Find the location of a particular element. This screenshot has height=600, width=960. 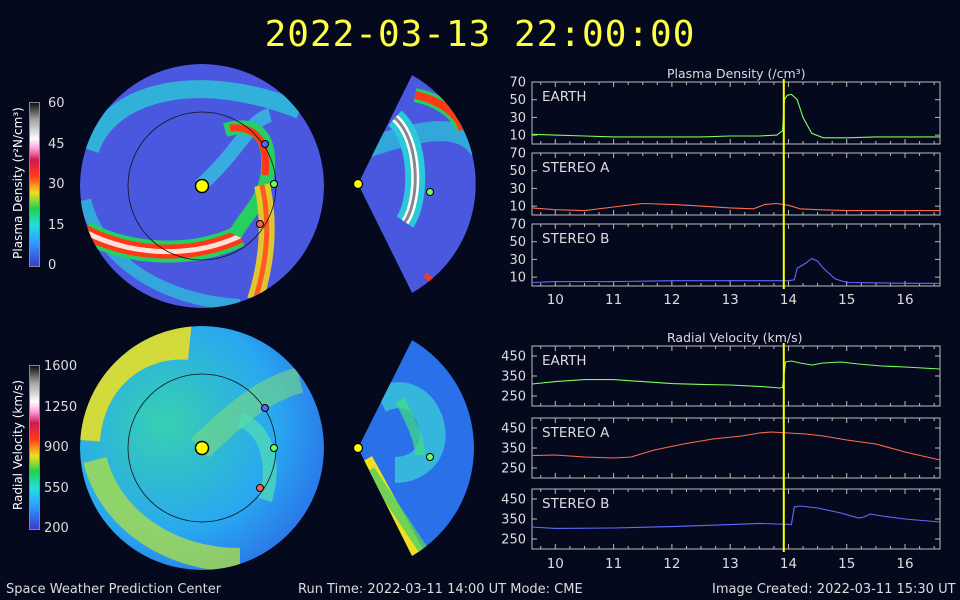

density-chart-title: Plasma Density (/cm³) is located at coordinates (736, 73).